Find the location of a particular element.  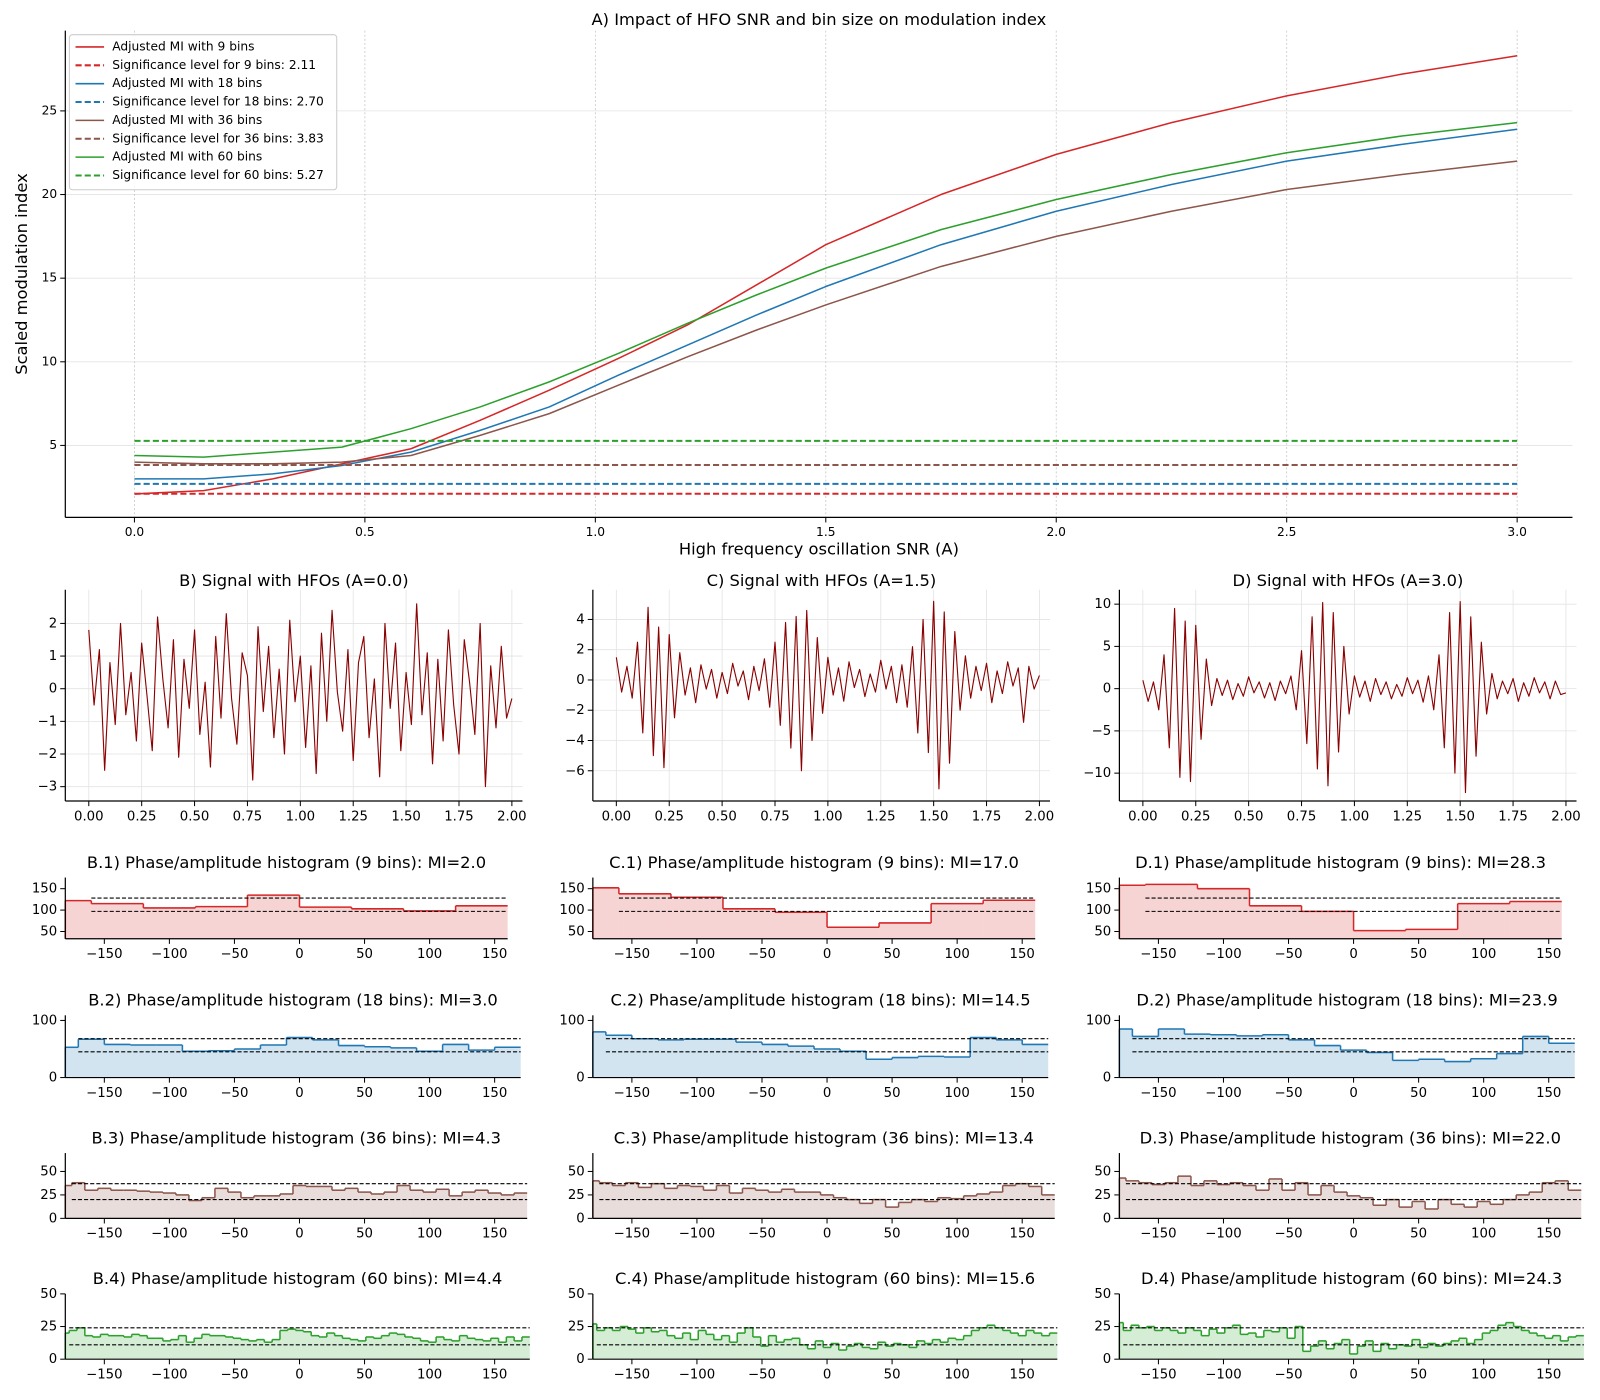

legend-label: Significance level for 60 bins: 5.27 is located at coordinates (218, 175).